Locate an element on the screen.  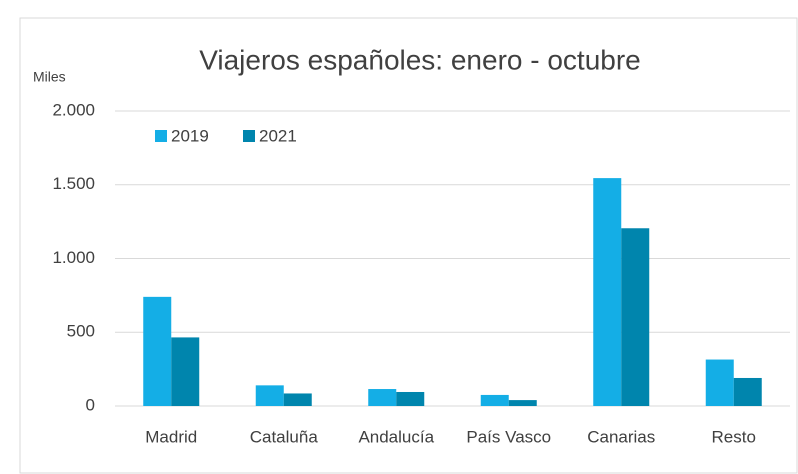
x-tick-label: País Vasco is located at coordinates (508, 436).